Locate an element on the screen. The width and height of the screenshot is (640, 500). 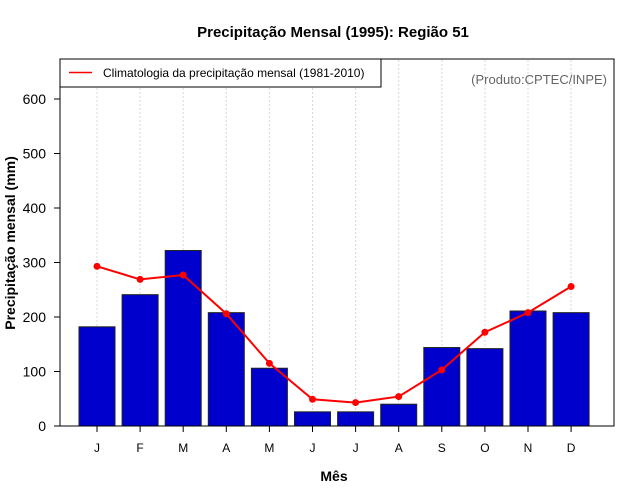
y-axis-label: Precipitação mensal (mm) is located at coordinates (10, 243).